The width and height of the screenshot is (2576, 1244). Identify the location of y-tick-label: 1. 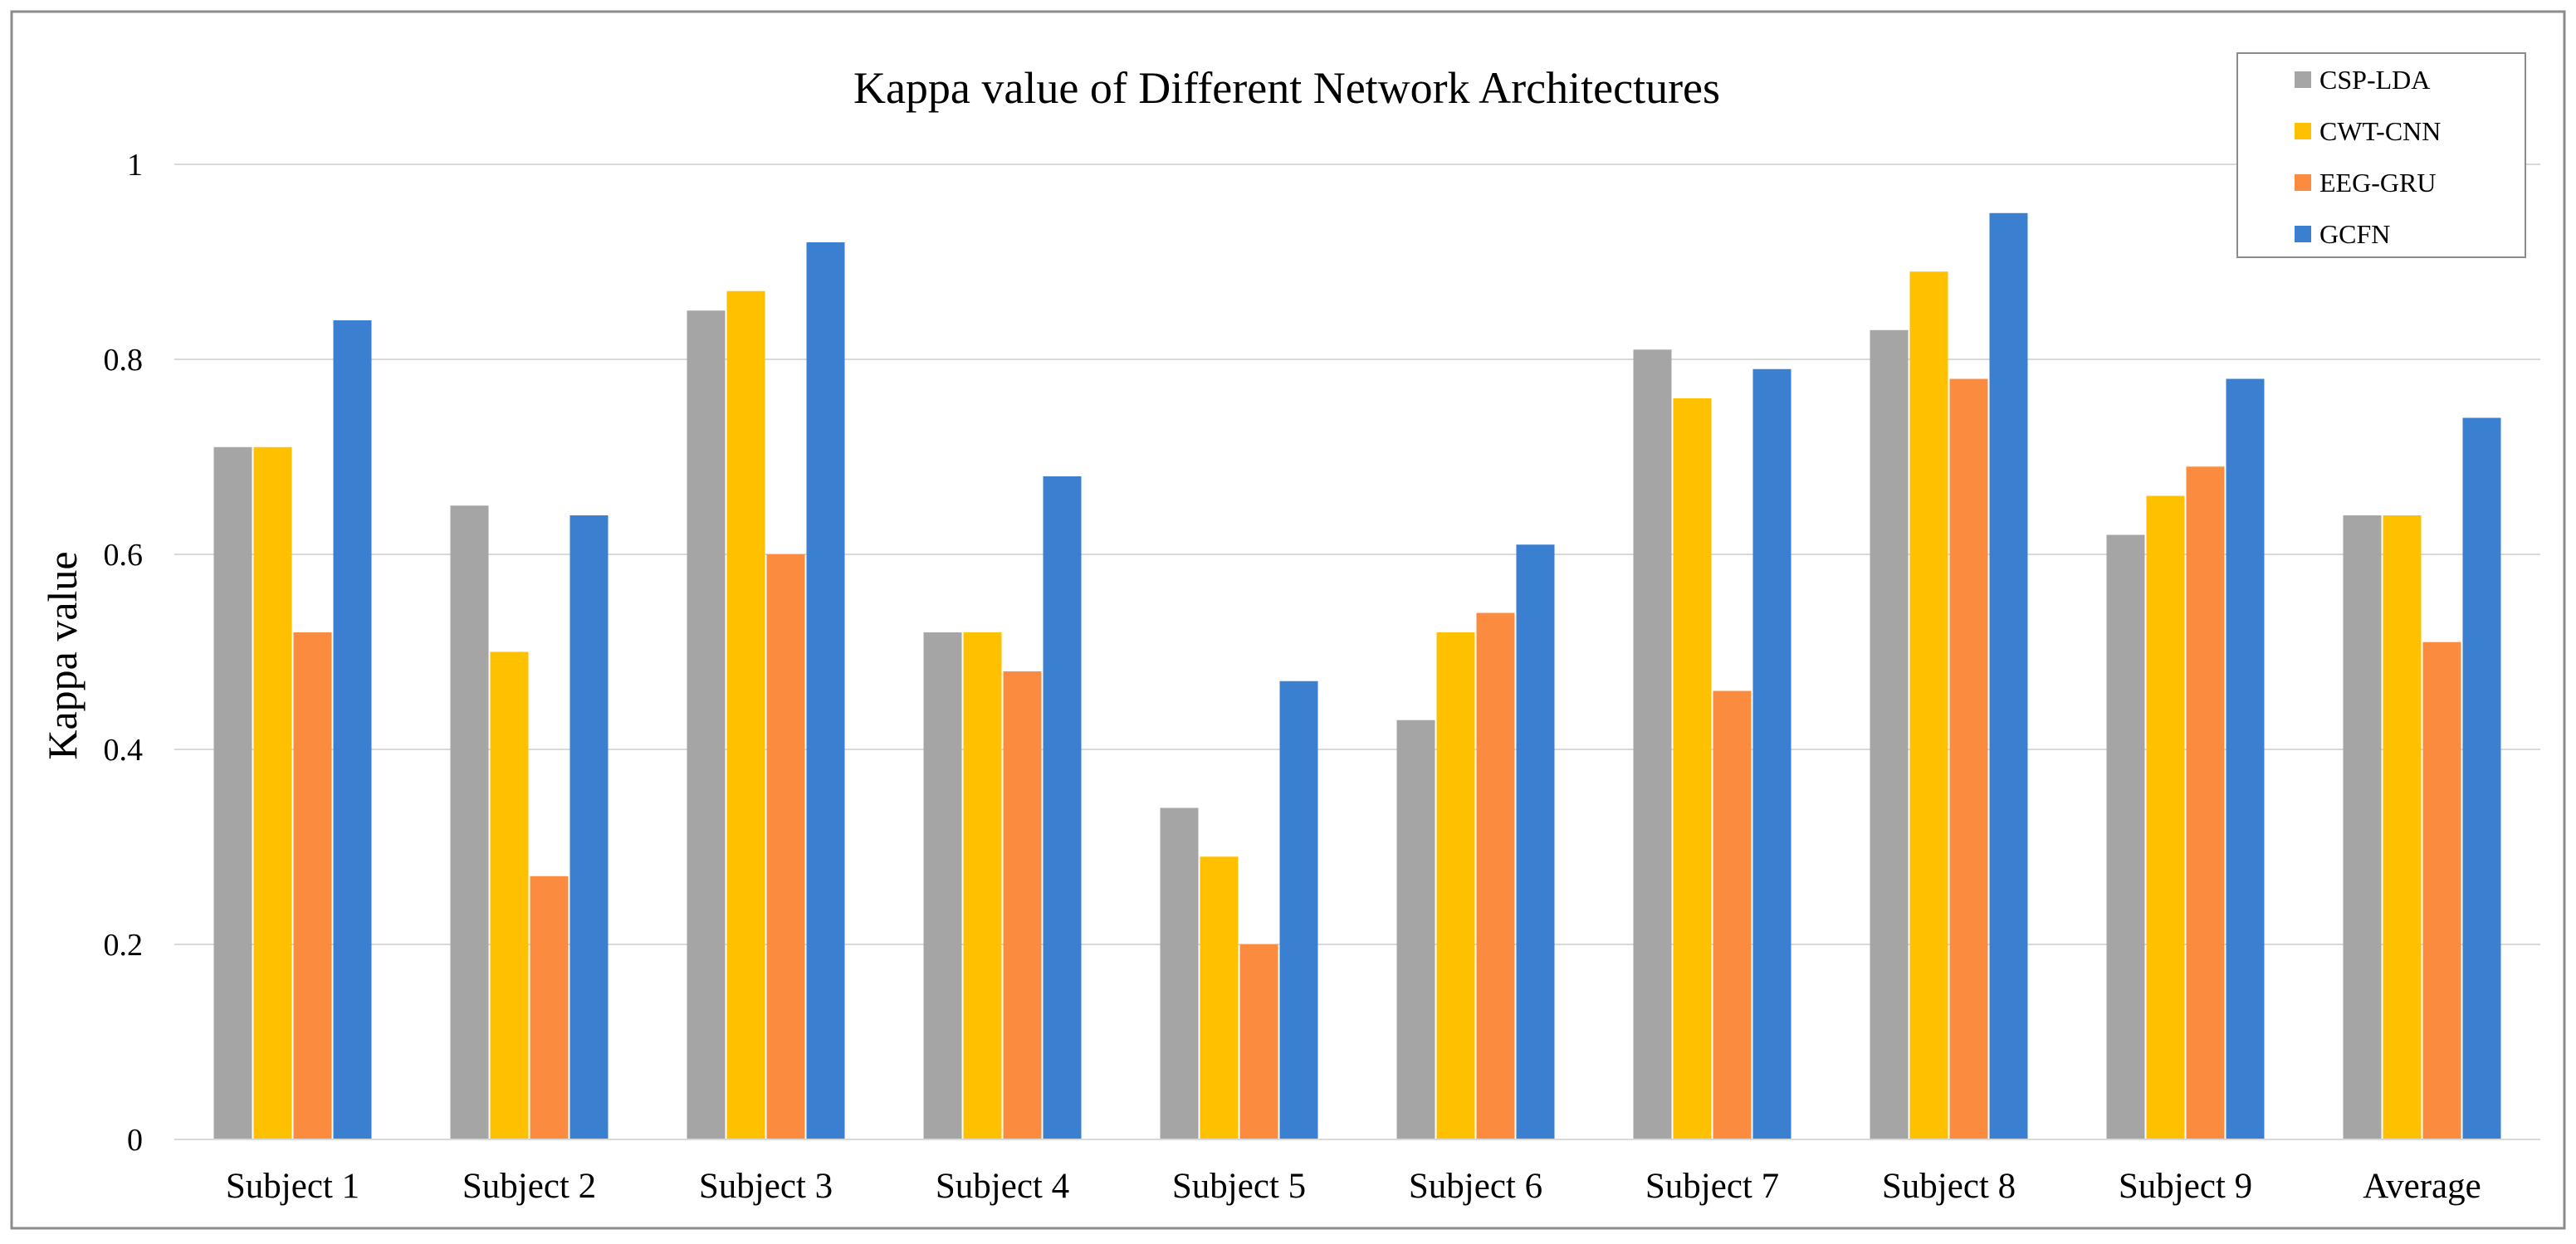
(135, 165).